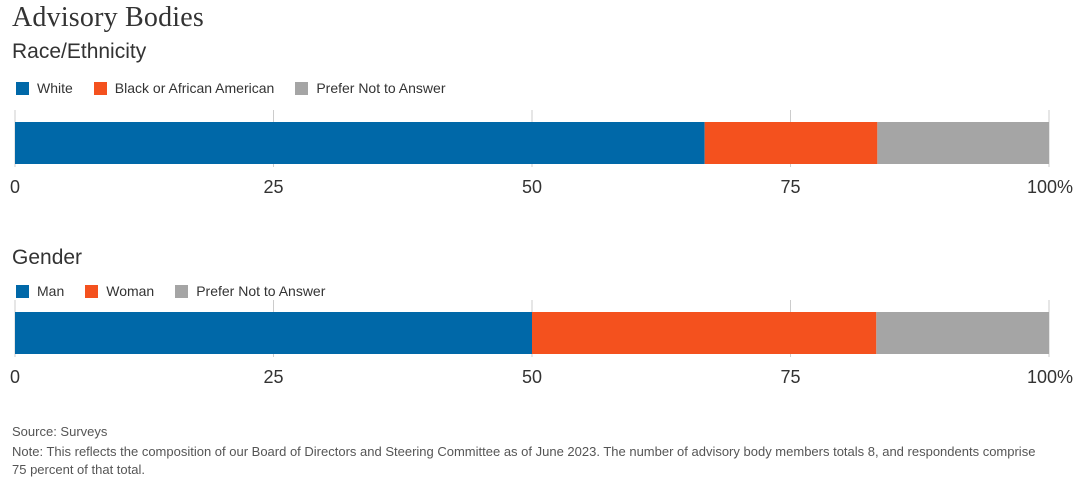 This screenshot has width=1080, height=482. Describe the element at coordinates (261, 291) in the screenshot. I see `legend-label-prefer-not-to-answer-gender: Prefer Not to Answer` at that location.